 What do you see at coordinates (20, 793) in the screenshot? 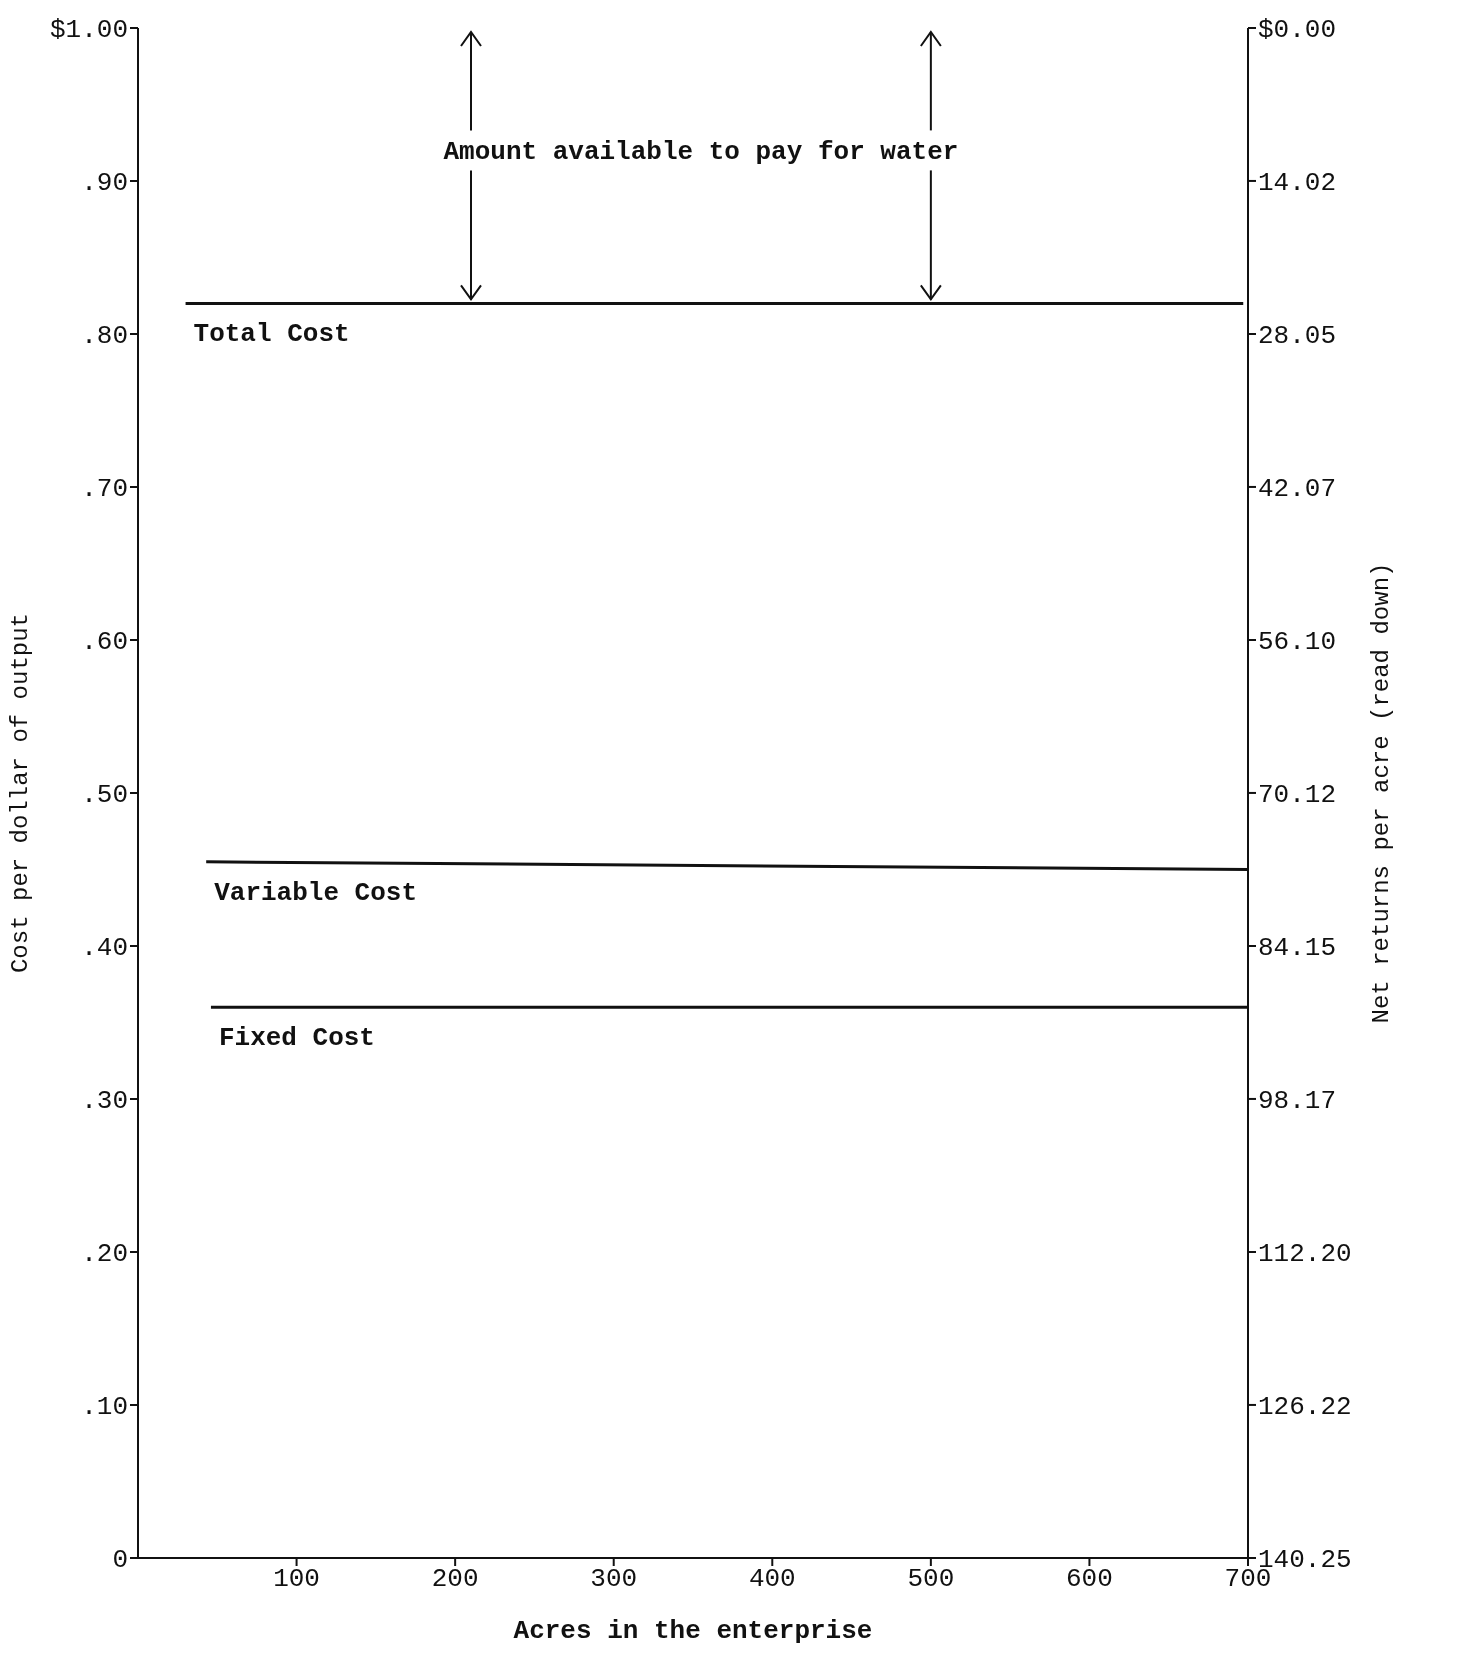
I see `y-axis-title: Cost per dollar of output` at bounding box center [20, 793].